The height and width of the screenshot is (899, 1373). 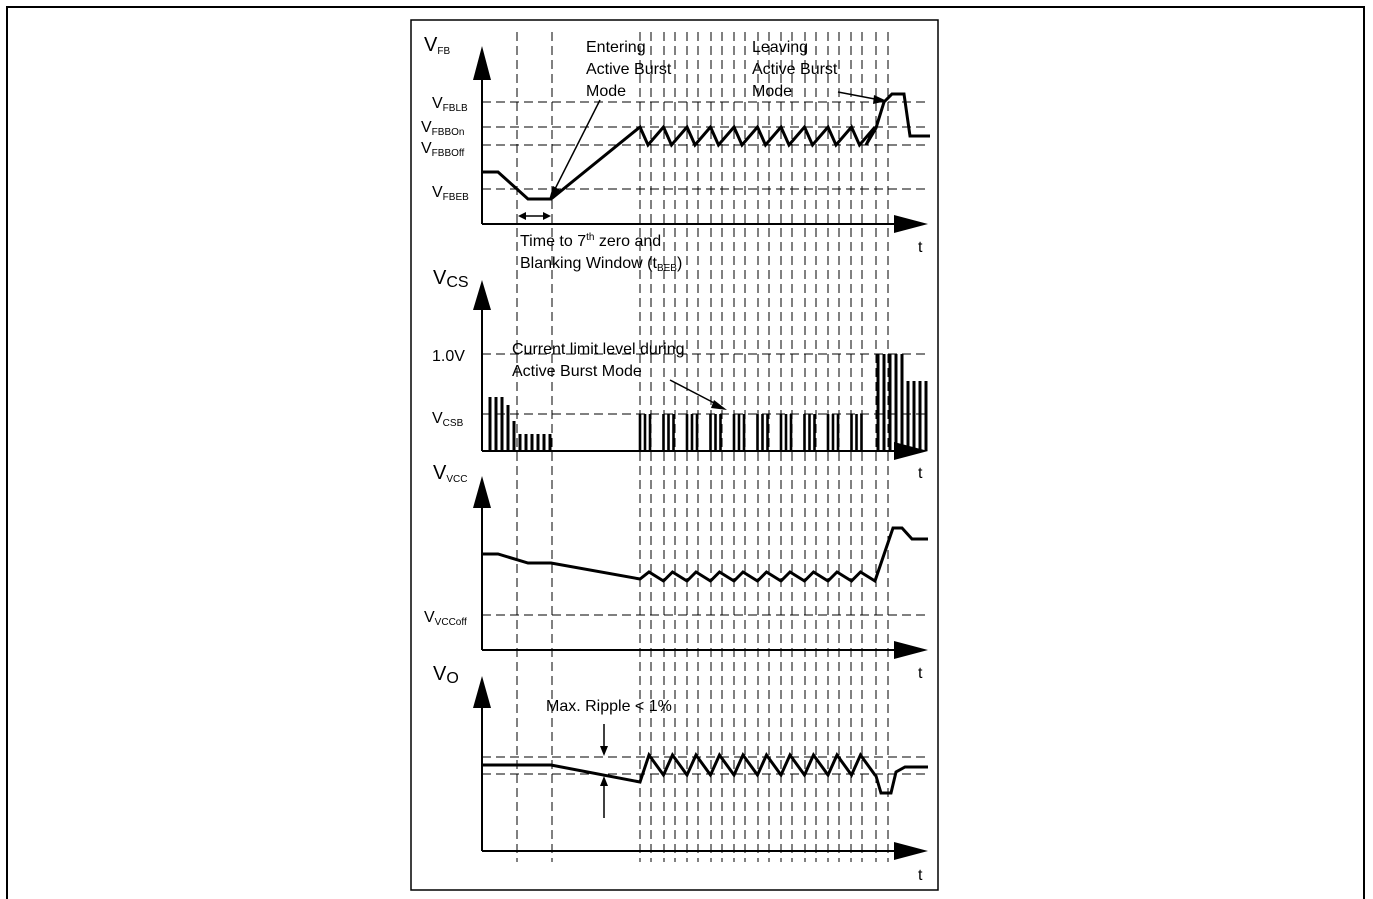 I want to click on vvcc-x-arrow, so click(x=911, y=650).